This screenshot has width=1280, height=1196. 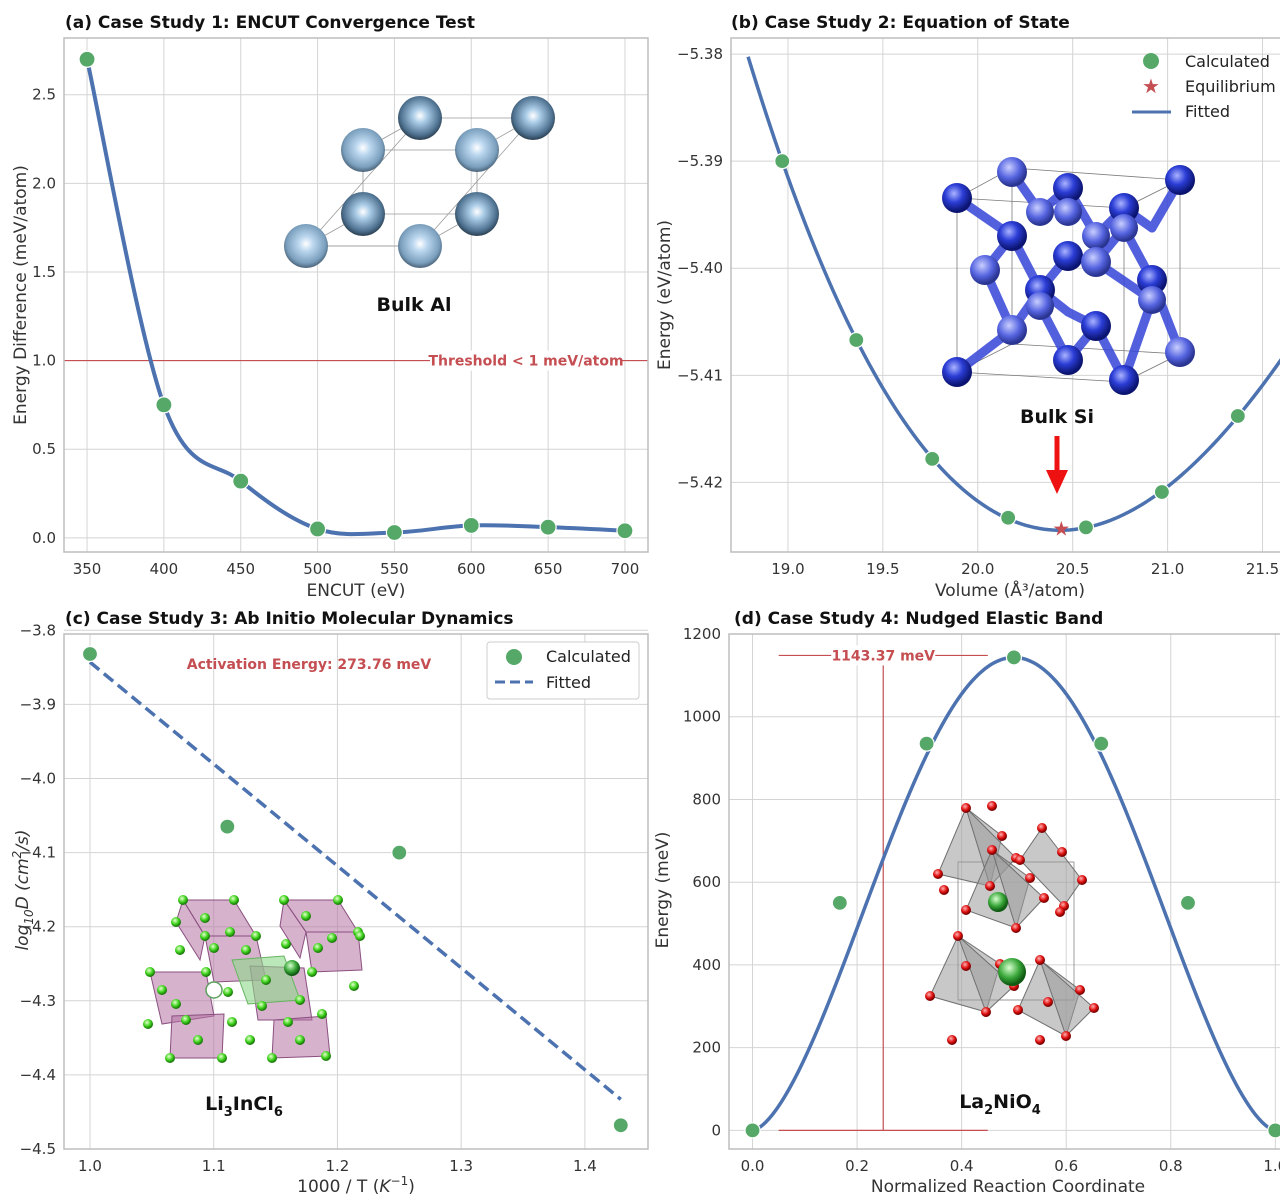 What do you see at coordinates (665, 295) in the screenshot?
I see `panel-b-ylabel: Energy (eV/atom)` at bounding box center [665, 295].